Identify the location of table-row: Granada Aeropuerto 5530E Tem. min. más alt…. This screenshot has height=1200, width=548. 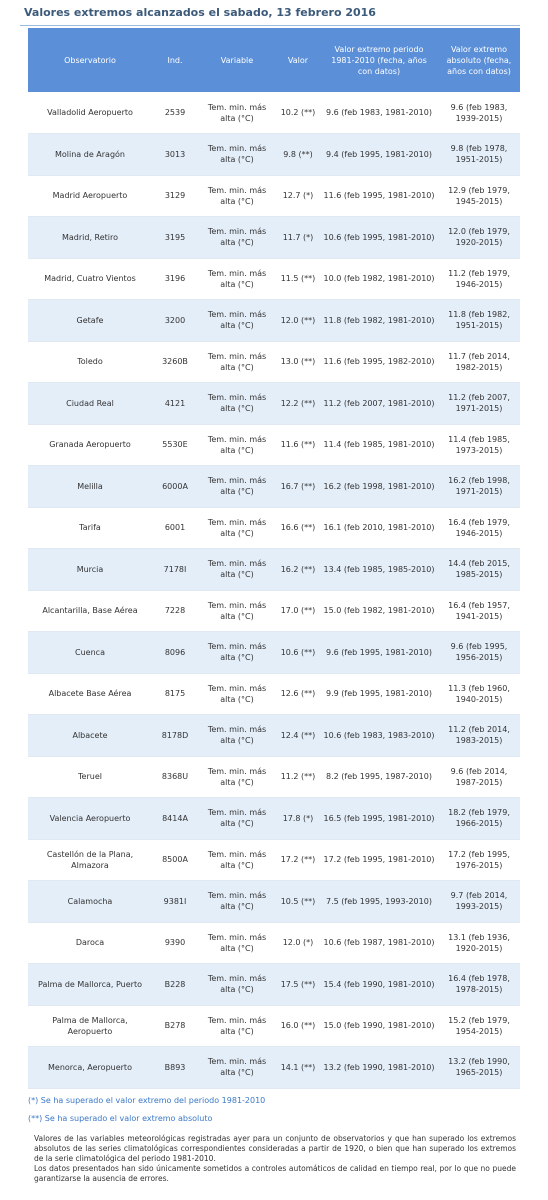
(274, 445).